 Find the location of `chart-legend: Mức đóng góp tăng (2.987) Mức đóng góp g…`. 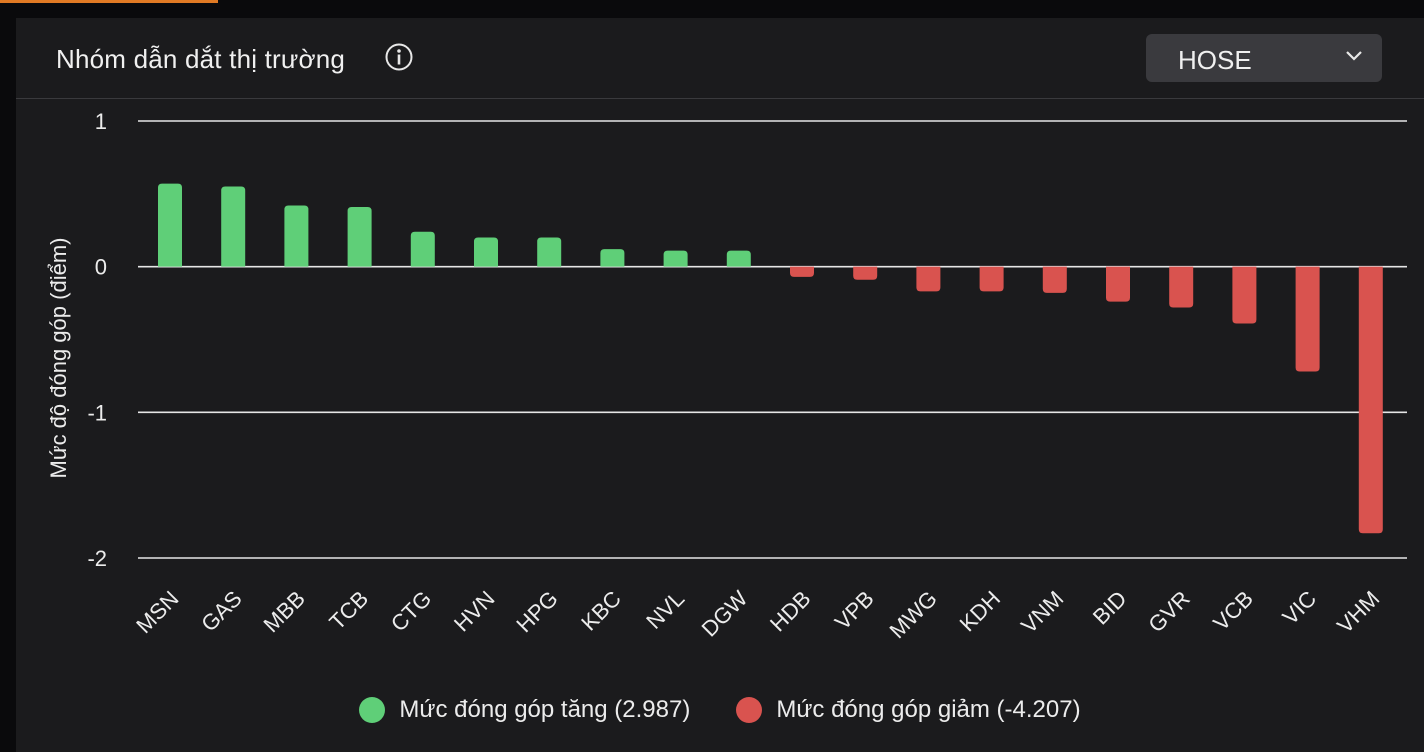

chart-legend: Mức đóng góp tăng (2.987) Mức đóng góp g… is located at coordinates (720, 710).